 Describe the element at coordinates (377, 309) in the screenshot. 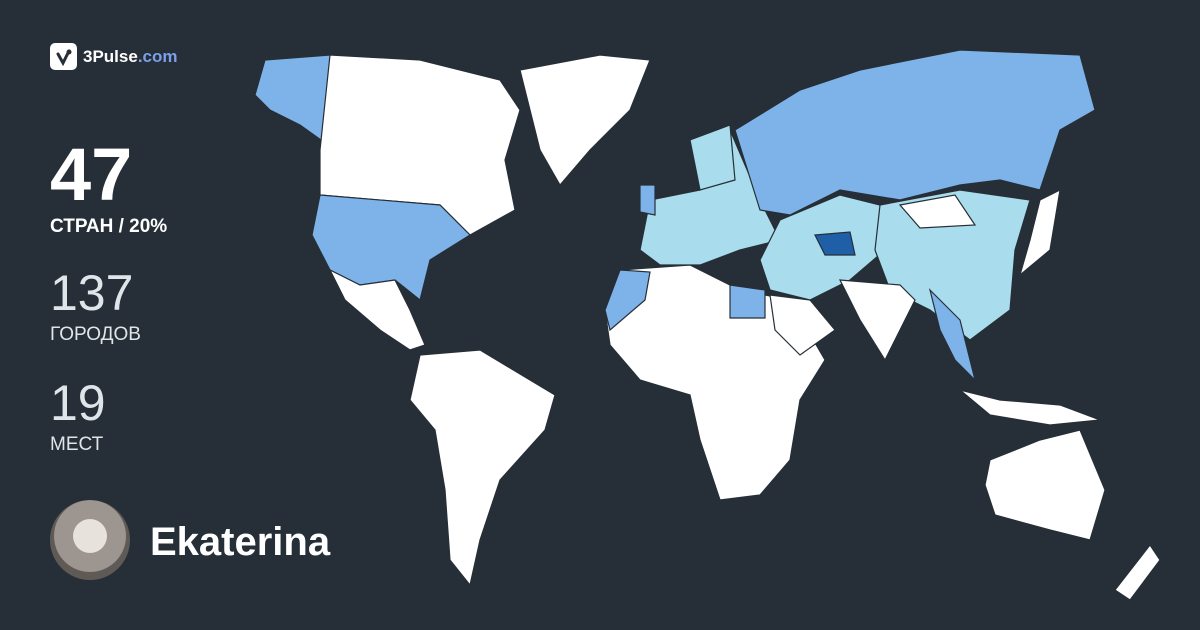

I see `mexico-central-america` at that location.